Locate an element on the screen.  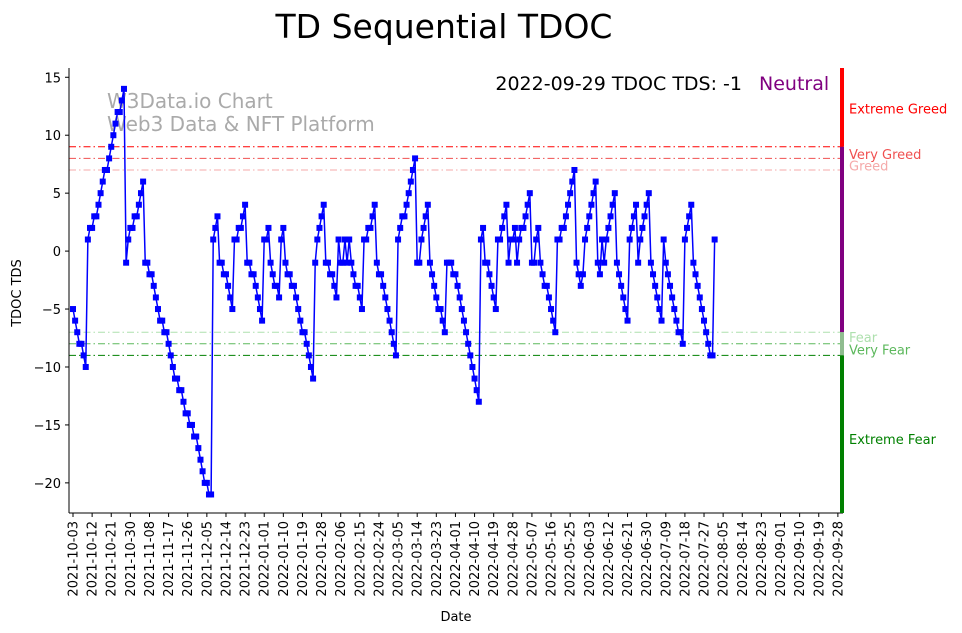
x-tick-label: 2021-11-17 is located at coordinates (169, 559).